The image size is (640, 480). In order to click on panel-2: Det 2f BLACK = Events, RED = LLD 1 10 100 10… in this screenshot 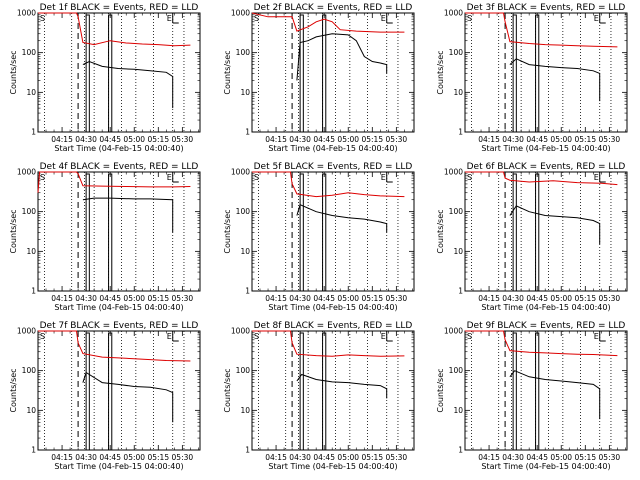, I will do `click(319, 78)`.